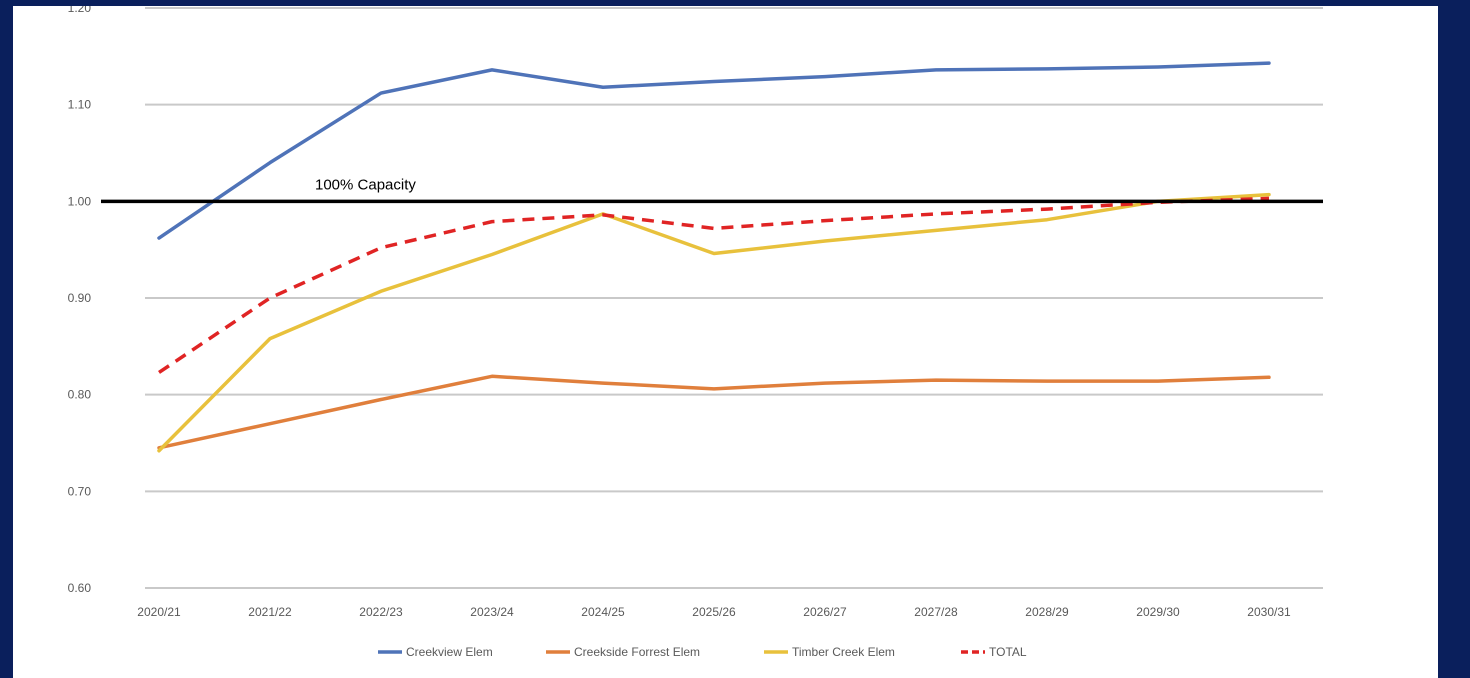 The image size is (1470, 678). What do you see at coordinates (1158, 612) in the screenshot?
I see `x-tick-label: 2029/30` at bounding box center [1158, 612].